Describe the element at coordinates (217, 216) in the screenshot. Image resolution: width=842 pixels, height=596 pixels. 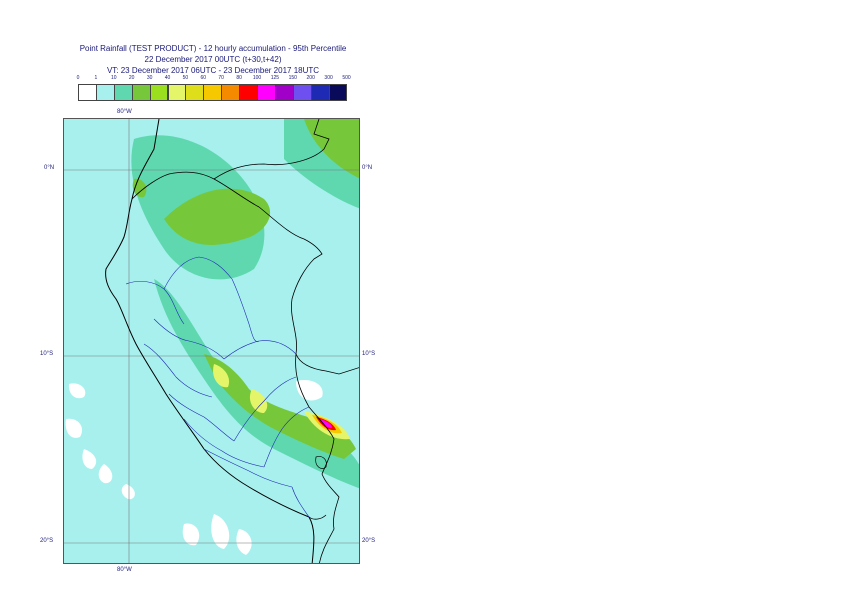
I see `rain-band-20-north` at that location.